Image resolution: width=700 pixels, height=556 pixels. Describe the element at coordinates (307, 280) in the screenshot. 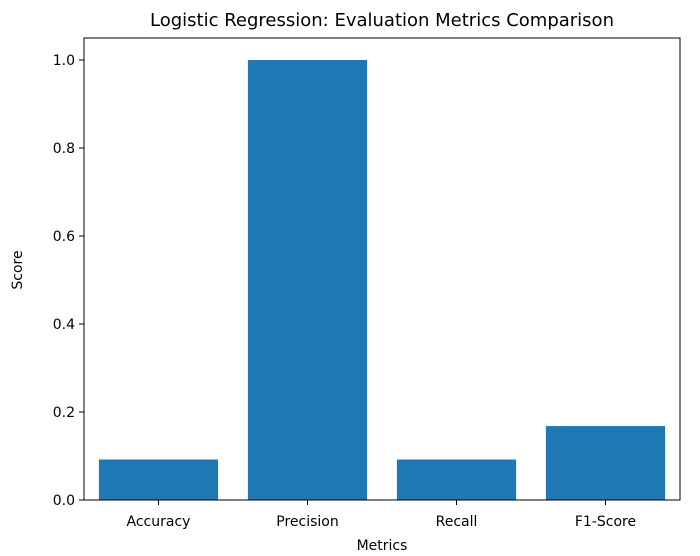

I see `bar-precision` at that location.